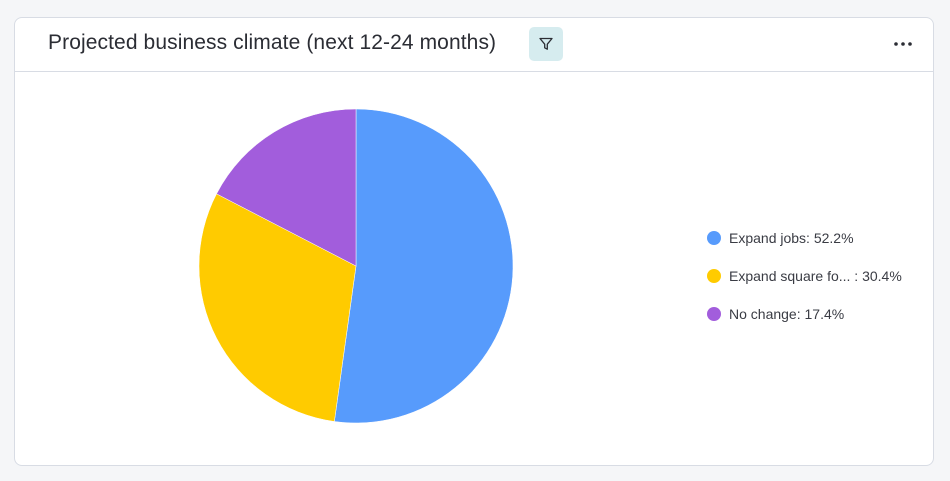 The width and height of the screenshot is (950, 481). Describe the element at coordinates (791, 237) in the screenshot. I see `legend-label: Expand jobs: 52.2%` at that location.